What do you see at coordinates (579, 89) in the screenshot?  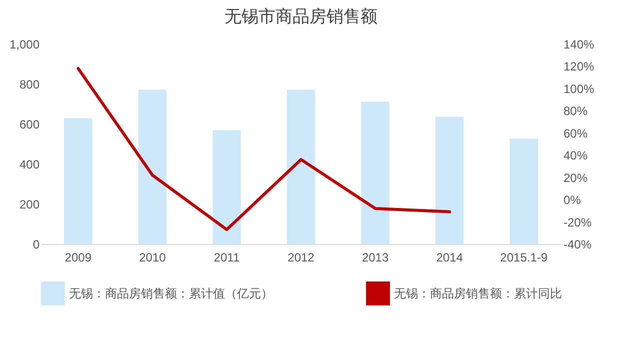 I see `y2-tick-label: 100%` at bounding box center [579, 89].